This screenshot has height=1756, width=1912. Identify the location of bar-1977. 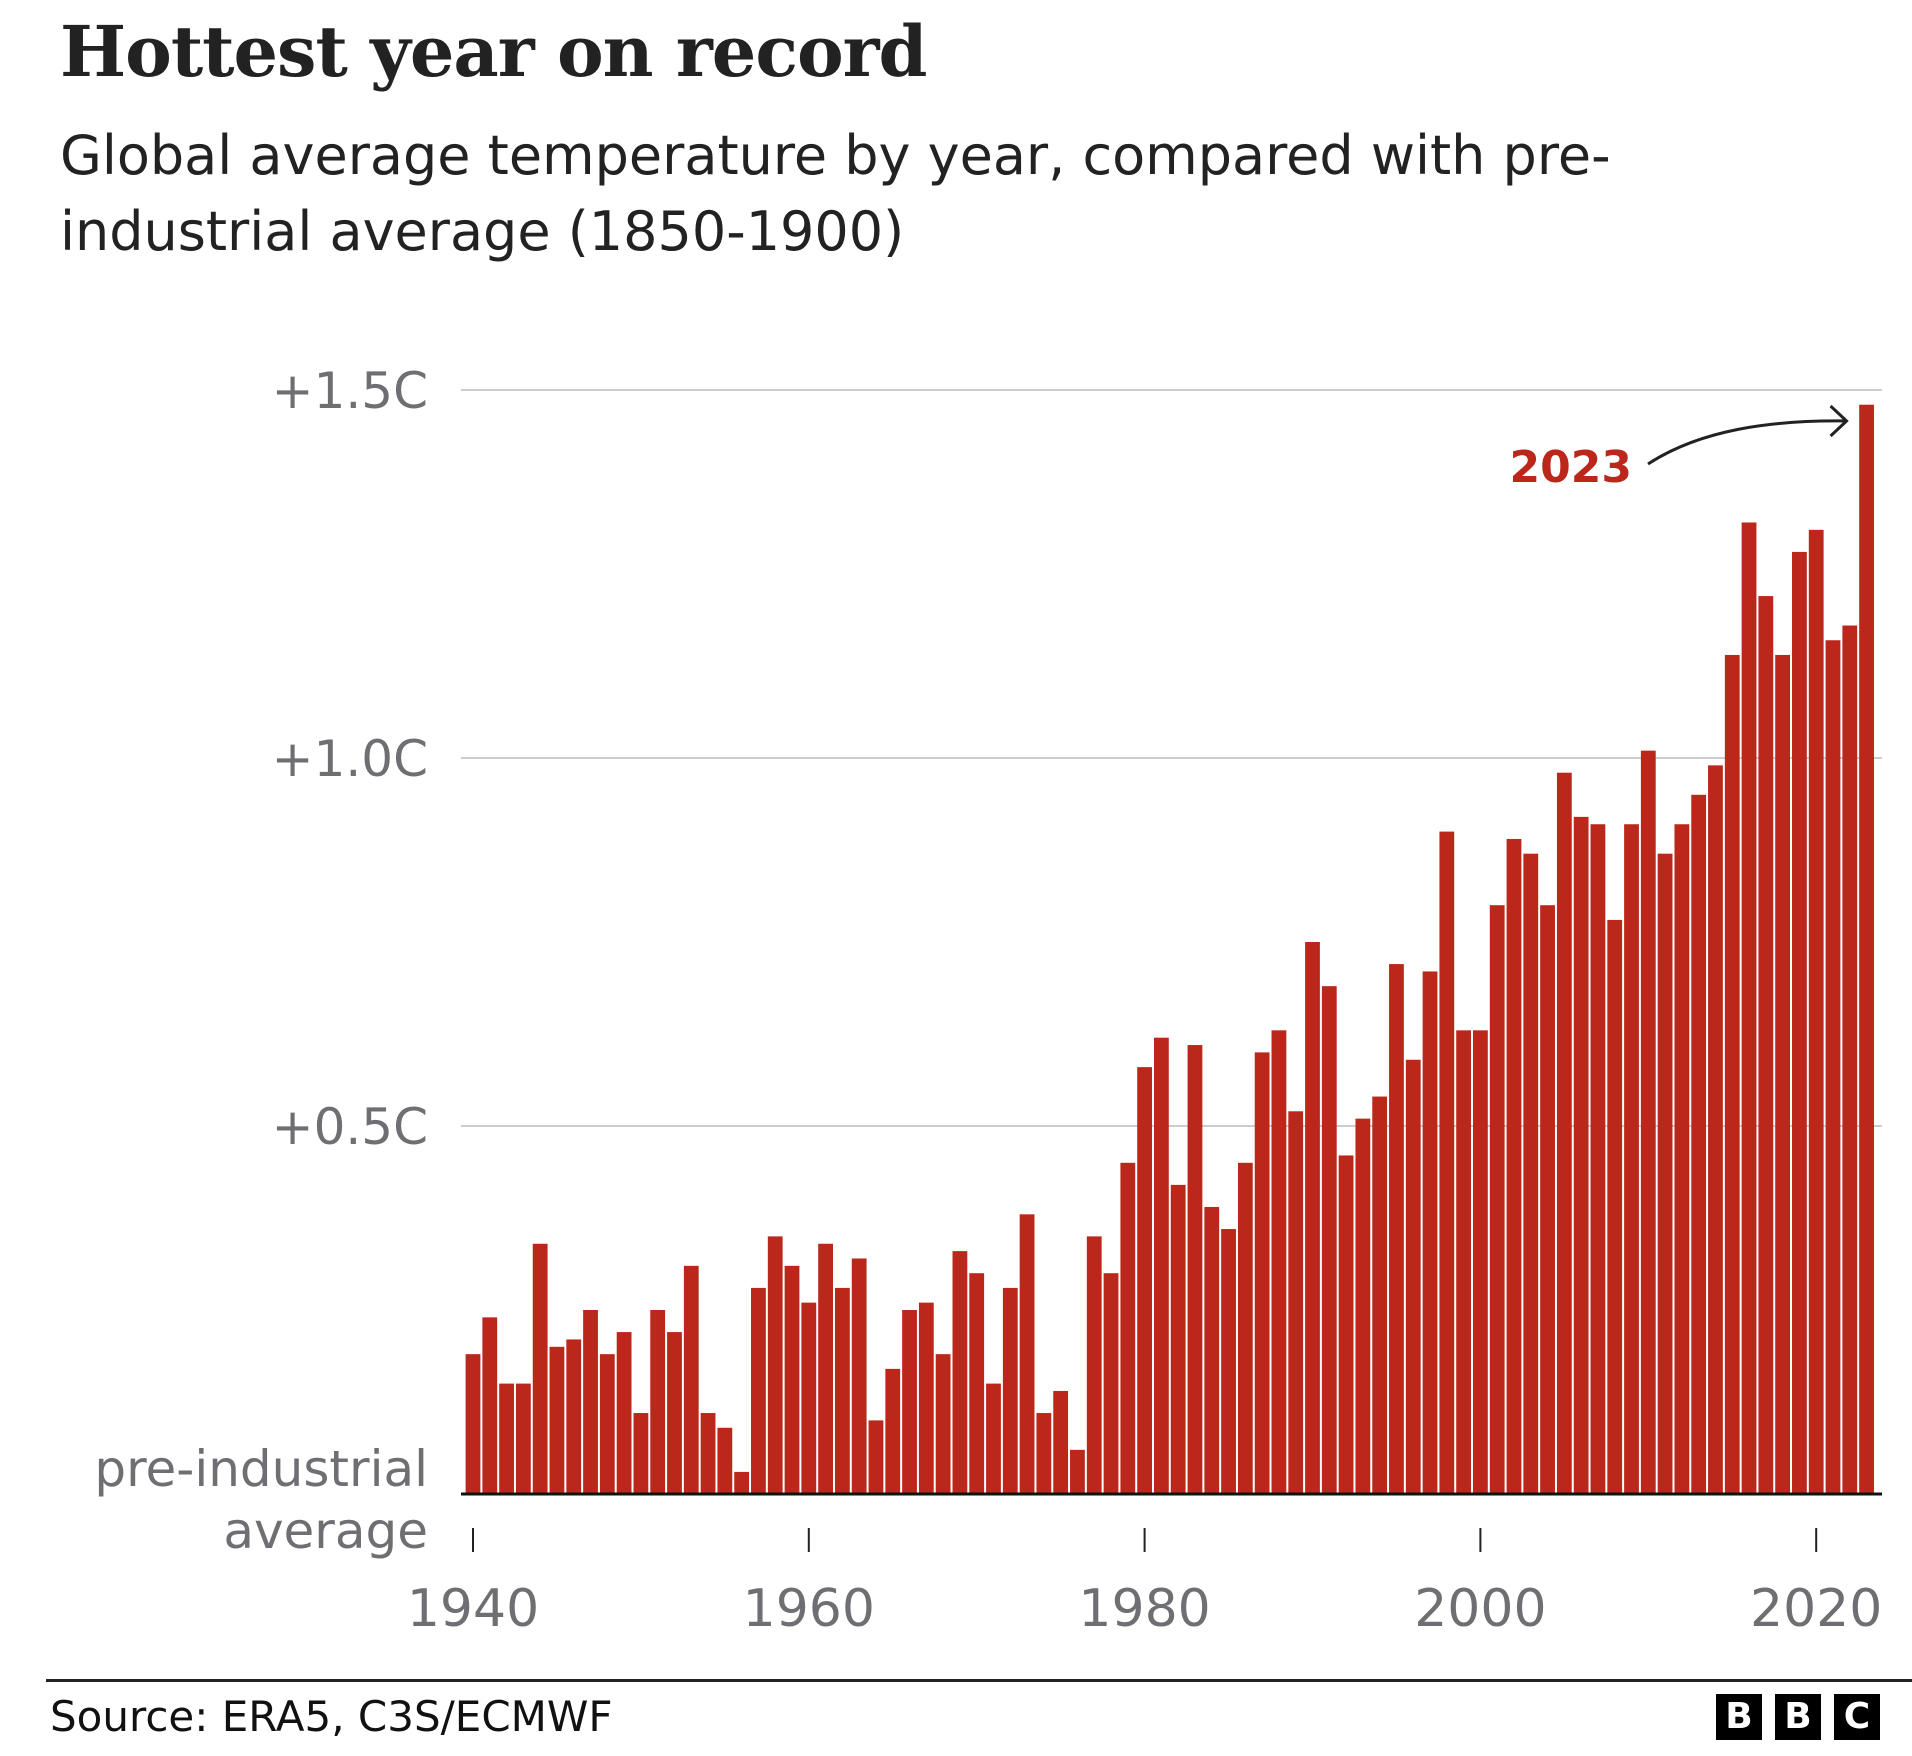
(1094, 1365).